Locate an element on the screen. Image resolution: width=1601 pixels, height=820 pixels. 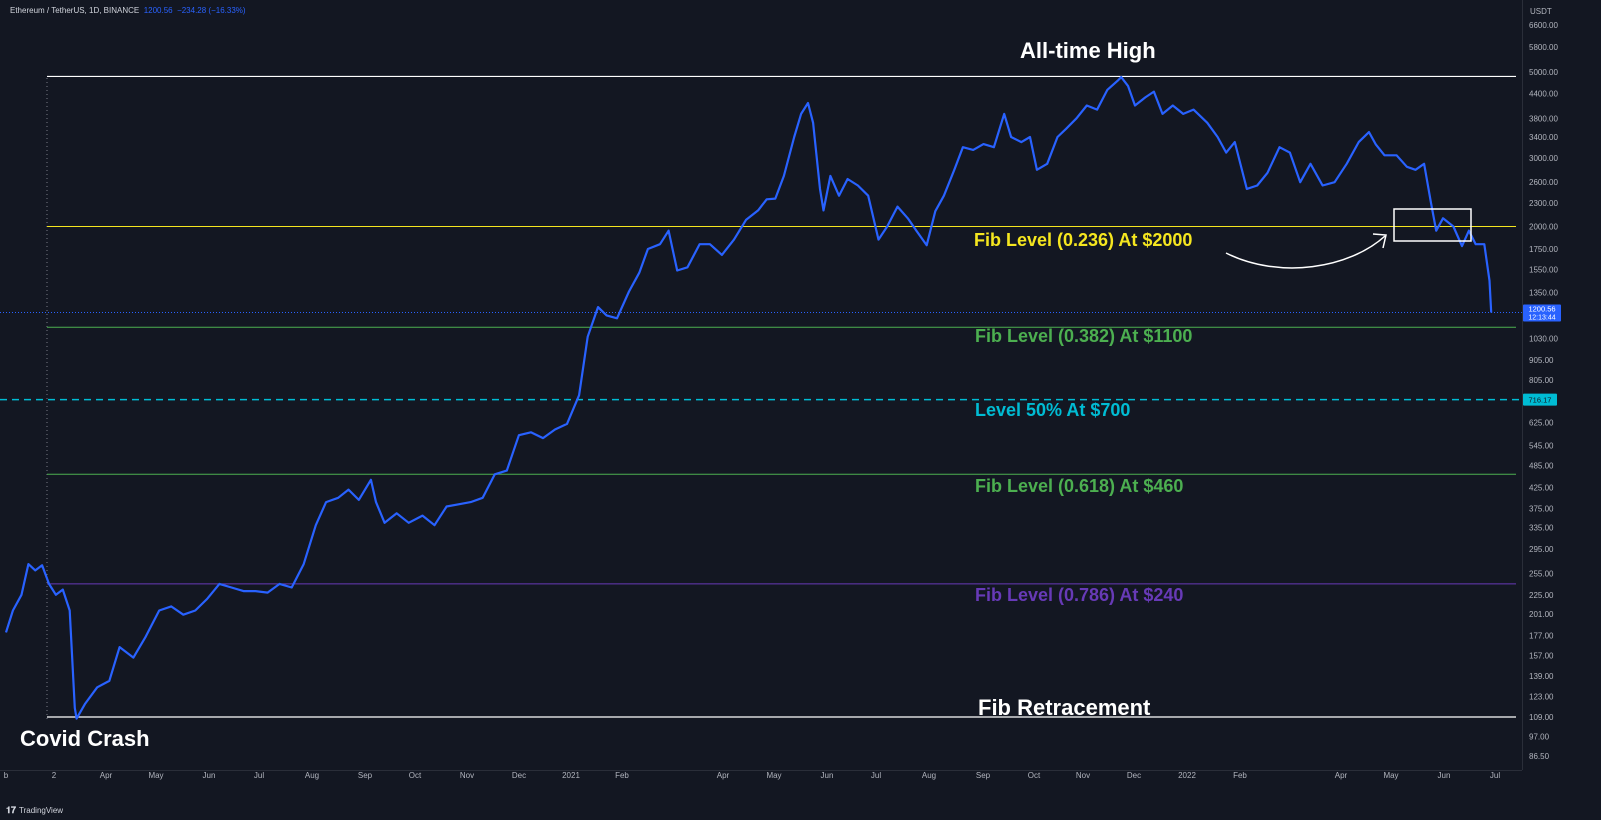
x-tick-label: 2022 is located at coordinates (1187, 775).